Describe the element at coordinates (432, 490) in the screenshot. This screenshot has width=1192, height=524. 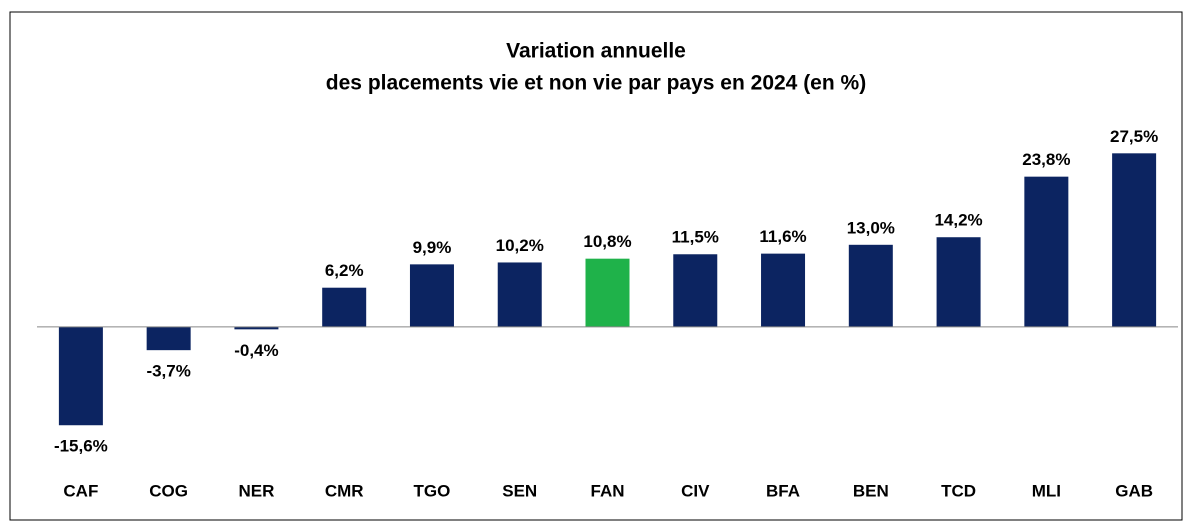
I see `x-tick-label: TGO` at that location.